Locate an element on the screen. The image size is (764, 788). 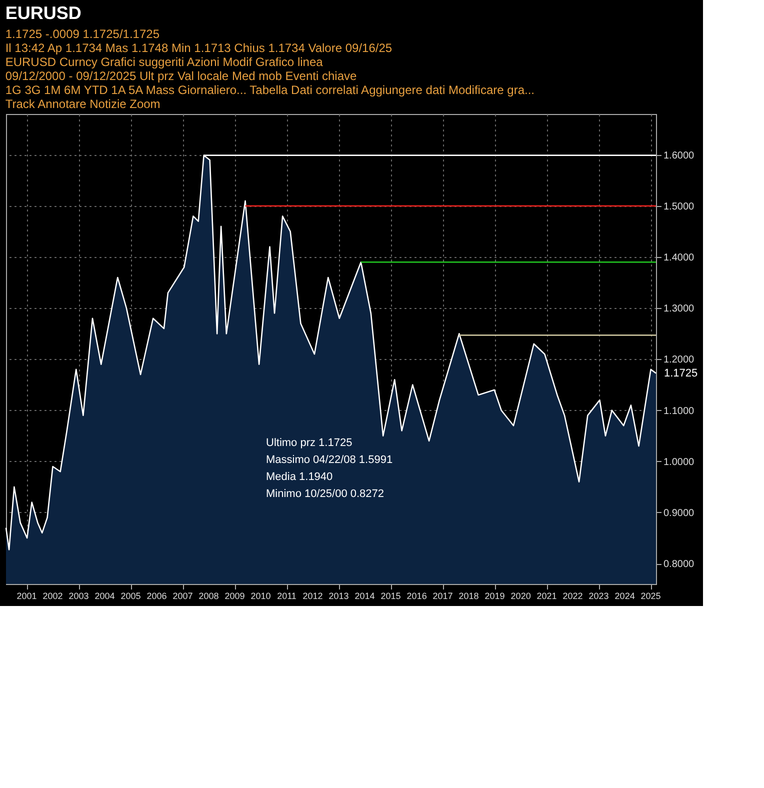
x-tick-label: 2018 is located at coordinates (468, 596).